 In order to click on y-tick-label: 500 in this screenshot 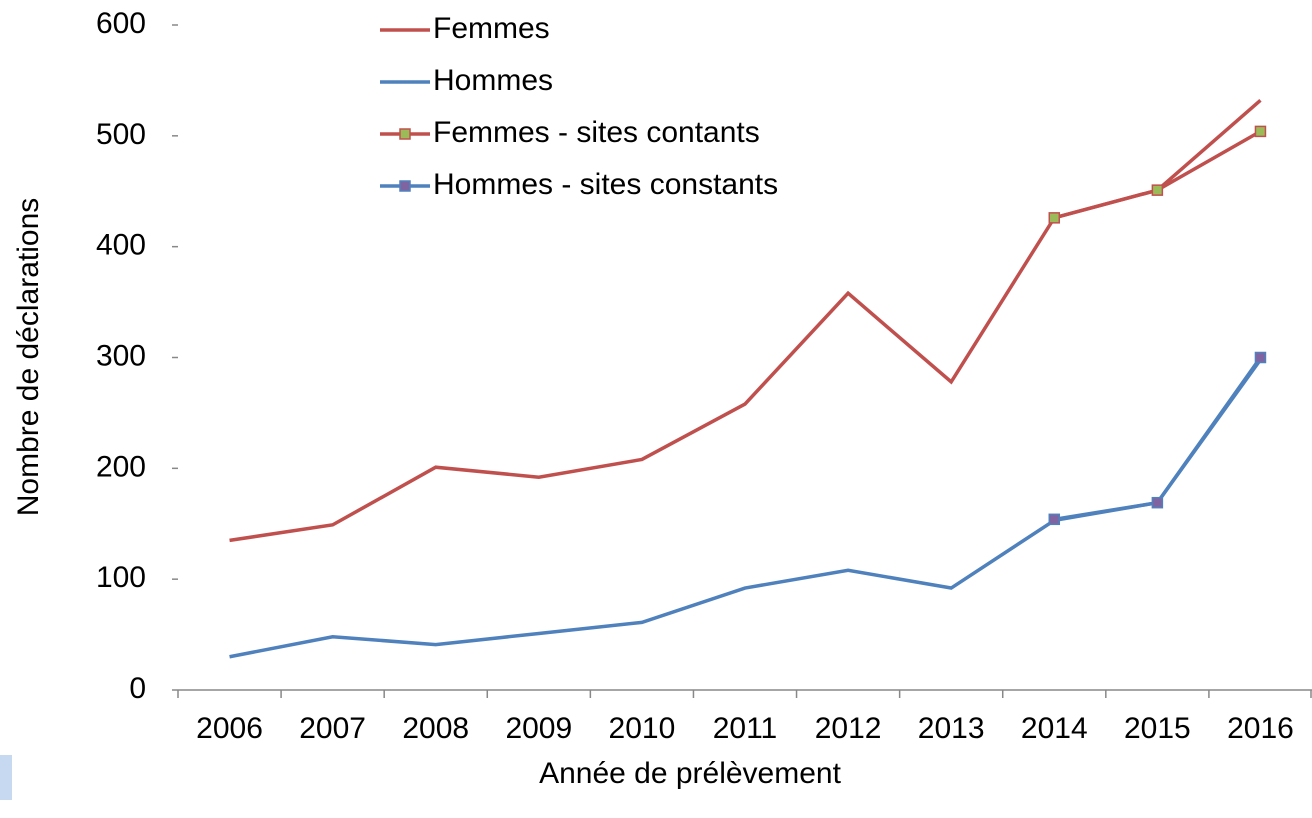, I will do `click(121, 134)`.